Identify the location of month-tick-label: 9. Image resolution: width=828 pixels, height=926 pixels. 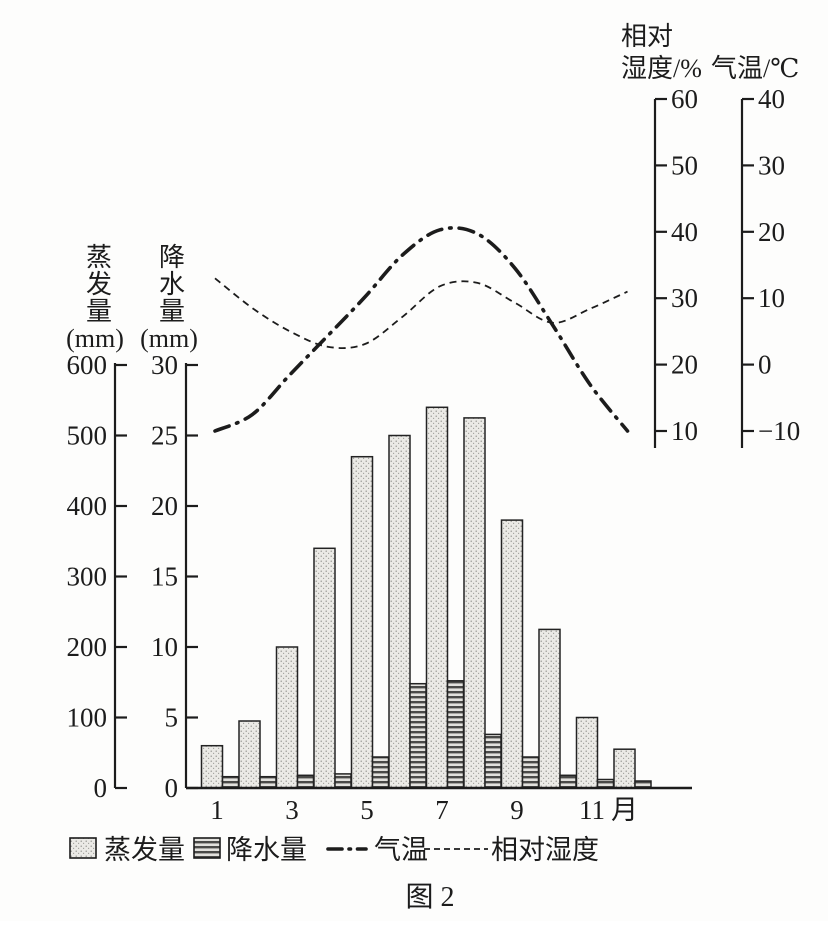
(517, 810).